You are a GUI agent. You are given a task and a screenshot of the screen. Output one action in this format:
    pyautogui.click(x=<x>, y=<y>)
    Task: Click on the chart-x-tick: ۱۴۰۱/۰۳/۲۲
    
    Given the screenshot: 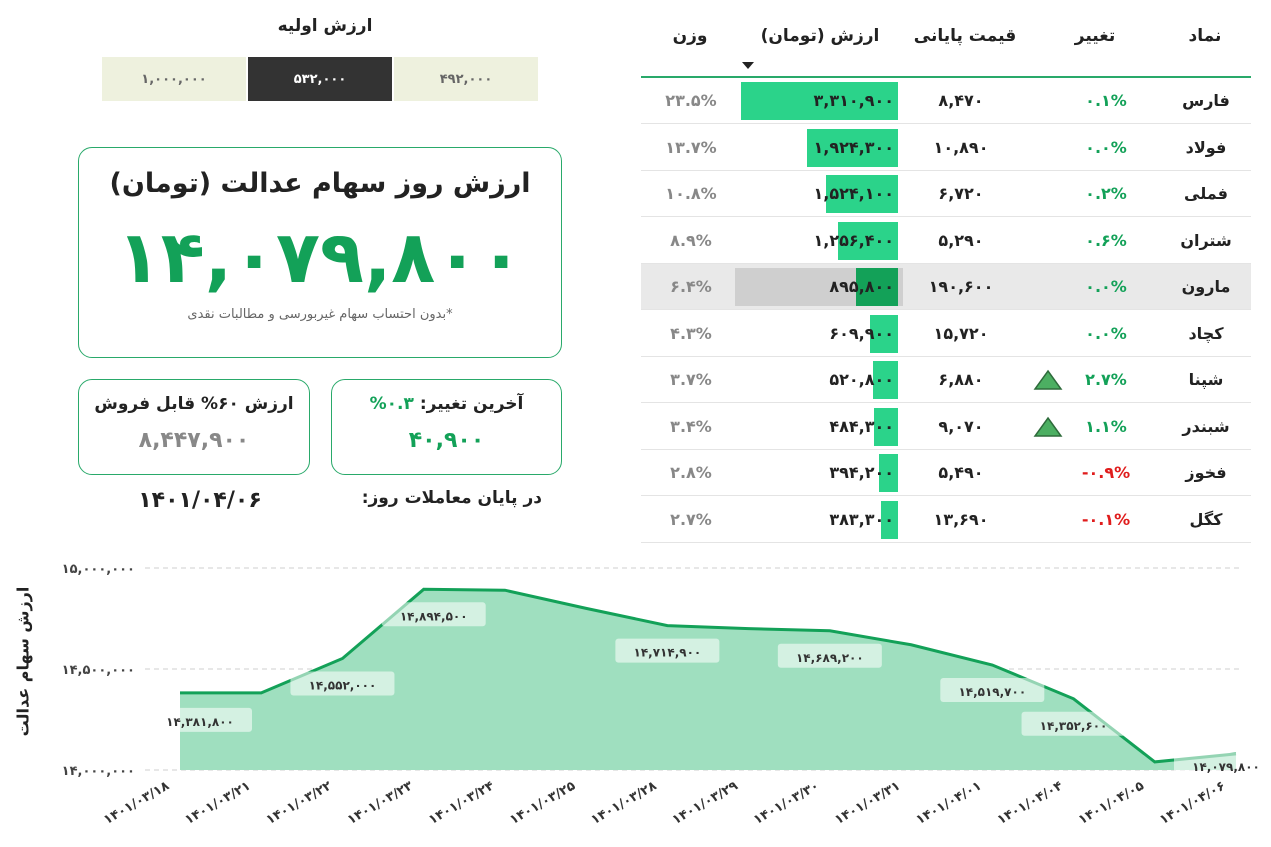 What is the action you would take?
    pyautogui.click(x=299, y=803)
    